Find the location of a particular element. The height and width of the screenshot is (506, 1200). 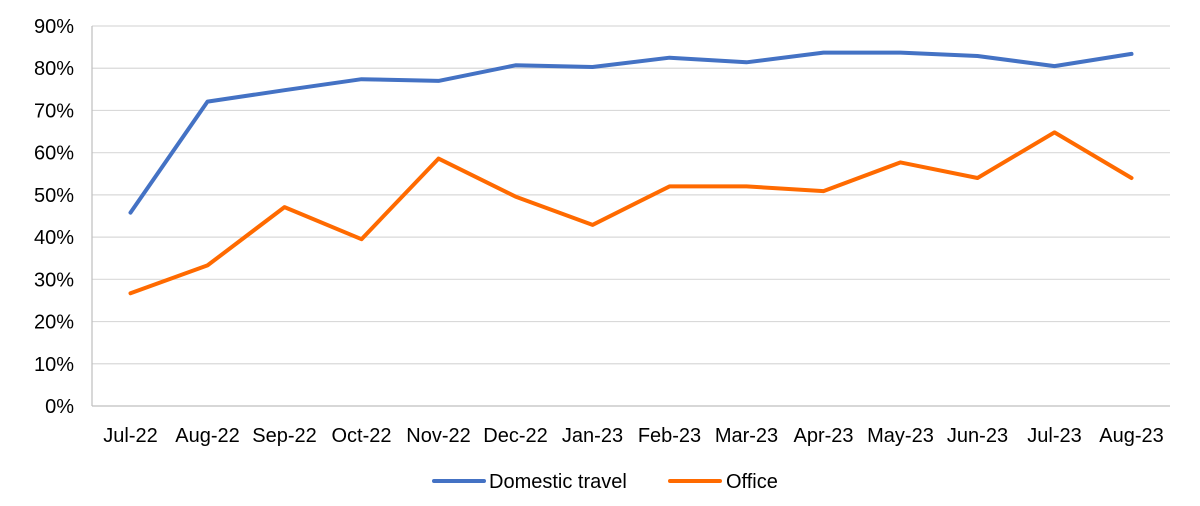

x-tick-label: Aug-23 is located at coordinates (1131, 436).